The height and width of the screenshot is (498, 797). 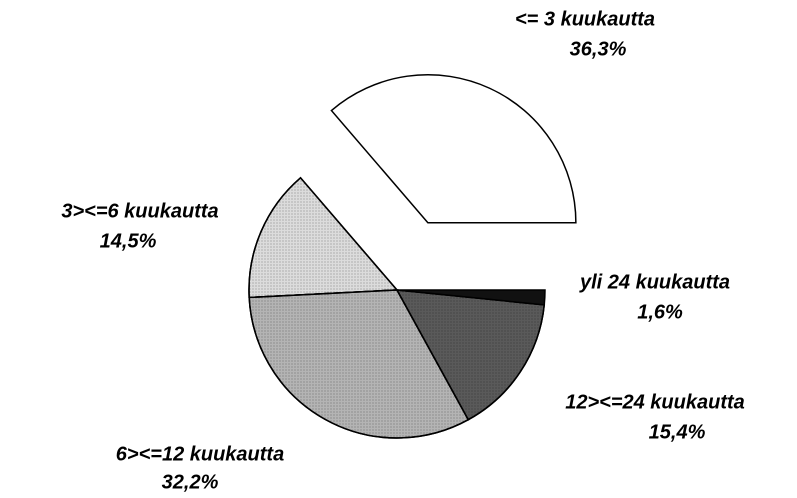 I want to click on slice-label: 12><=24 kuukautta, so click(x=655, y=402).